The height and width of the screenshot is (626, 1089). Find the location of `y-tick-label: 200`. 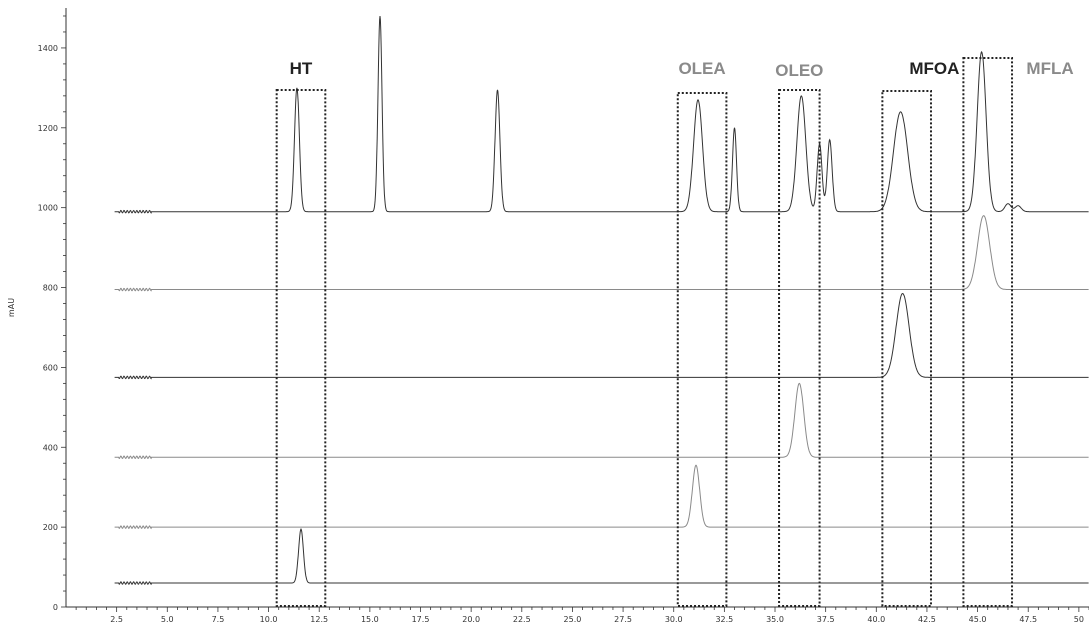

y-tick-label: 200 is located at coordinates (50, 527).